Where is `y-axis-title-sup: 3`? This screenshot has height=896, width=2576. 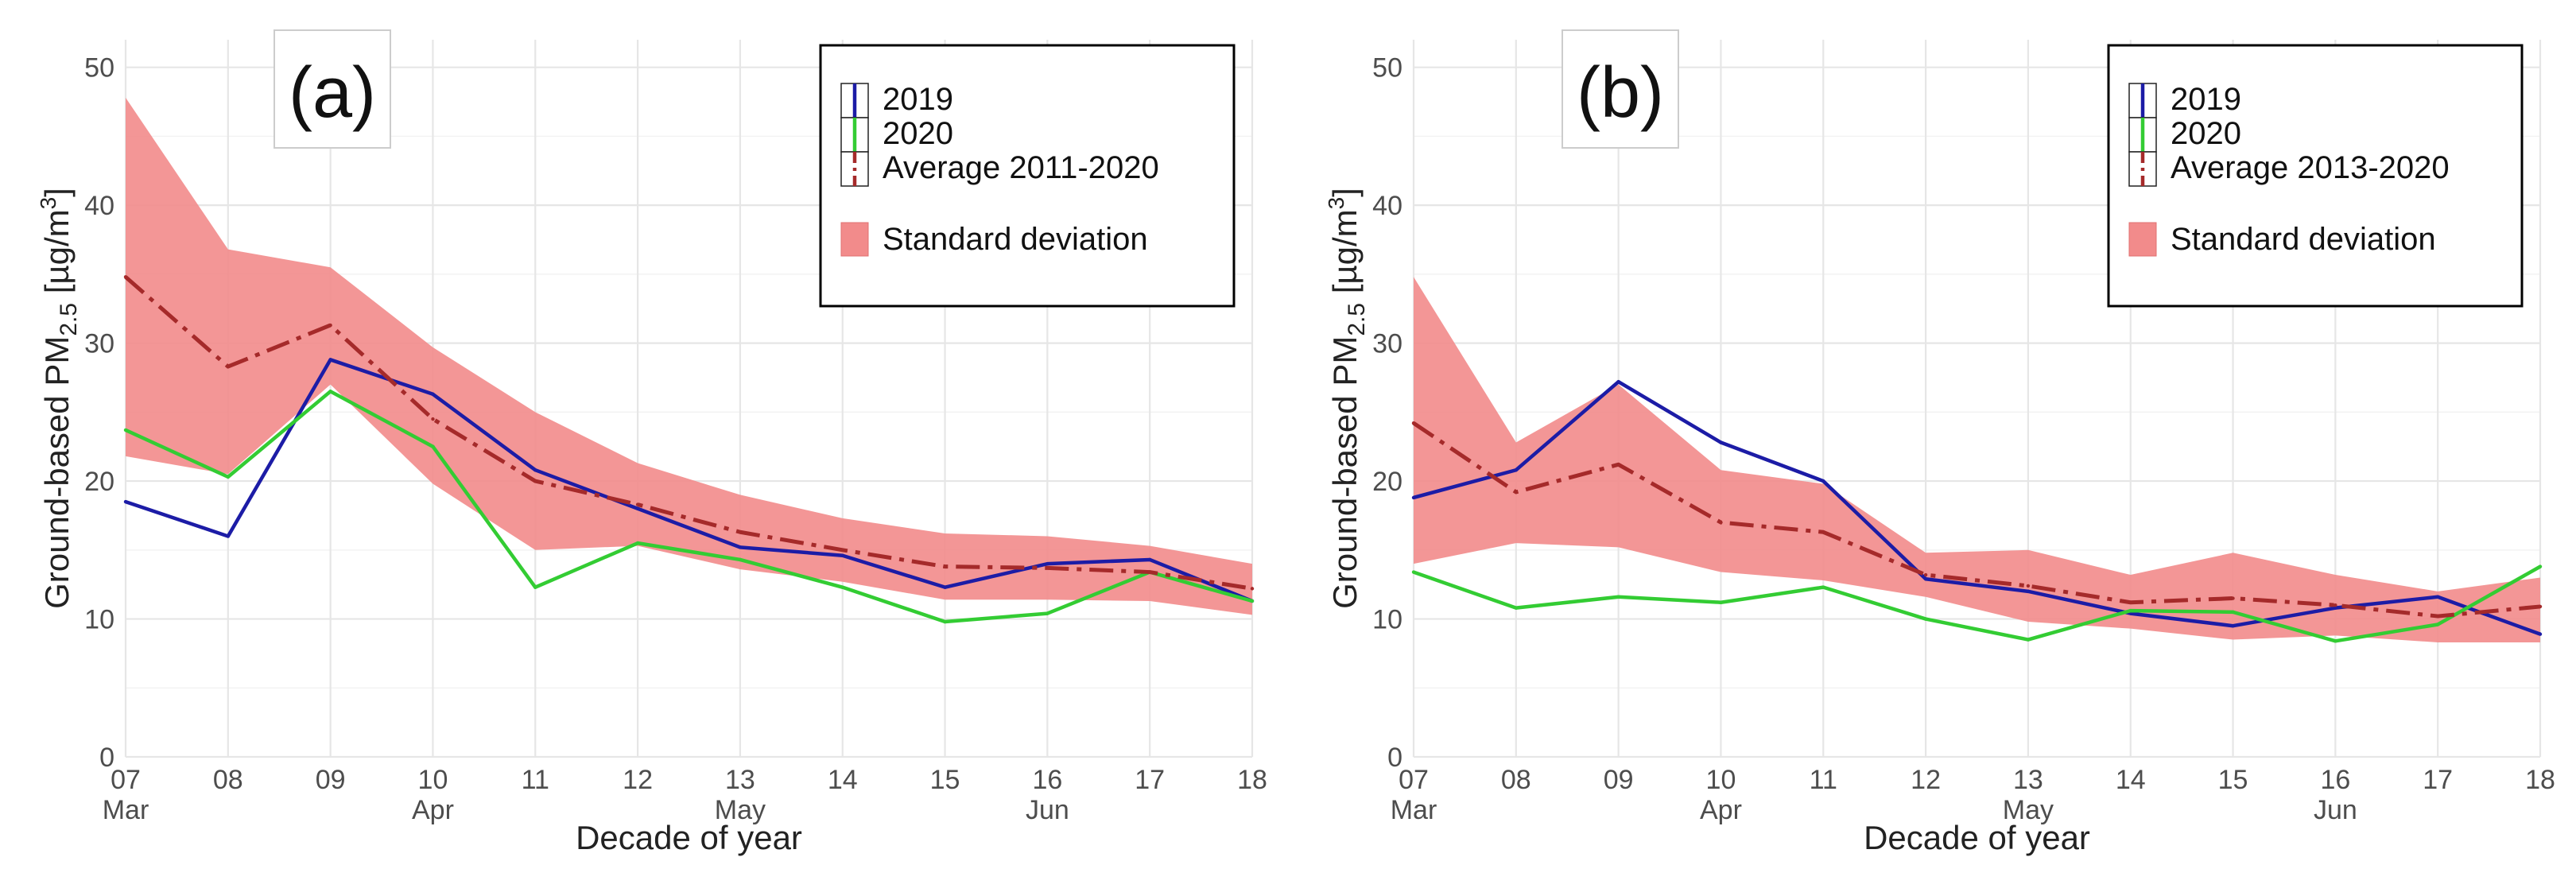 y-axis-title-sup: 3 is located at coordinates (1336, 203).